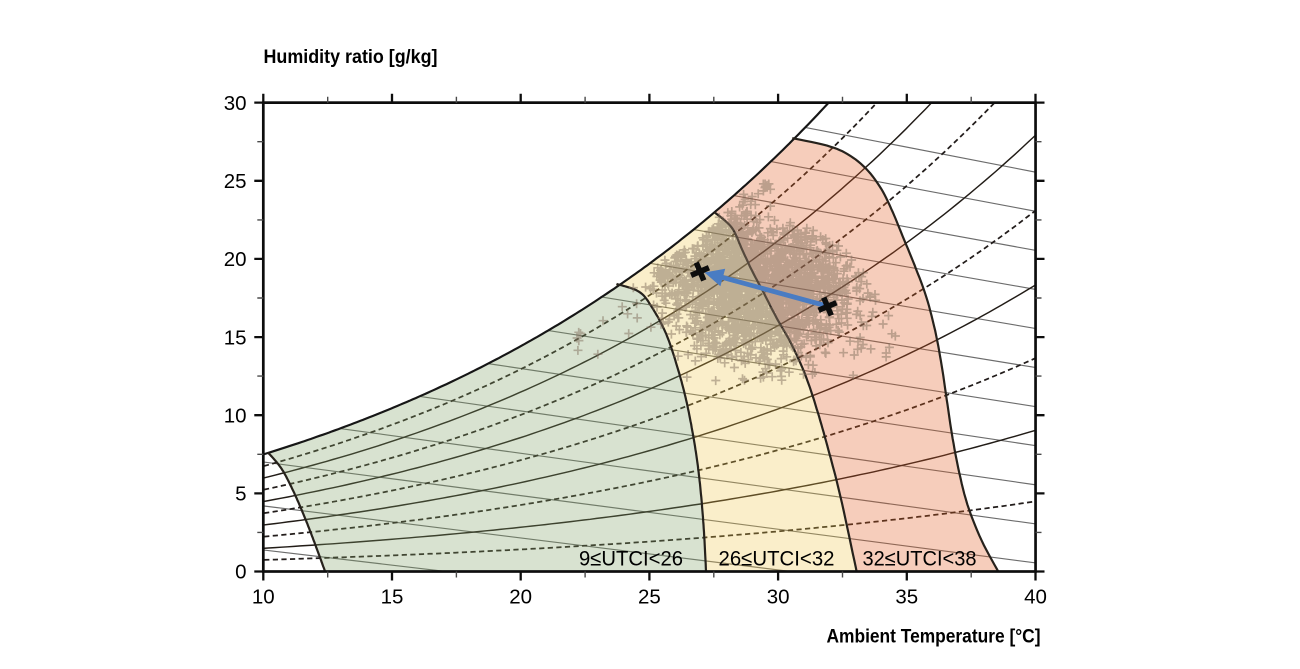  Describe the element at coordinates (920, 559) in the screenshot. I see `svg-text: 32≤UTCI<38` at that location.